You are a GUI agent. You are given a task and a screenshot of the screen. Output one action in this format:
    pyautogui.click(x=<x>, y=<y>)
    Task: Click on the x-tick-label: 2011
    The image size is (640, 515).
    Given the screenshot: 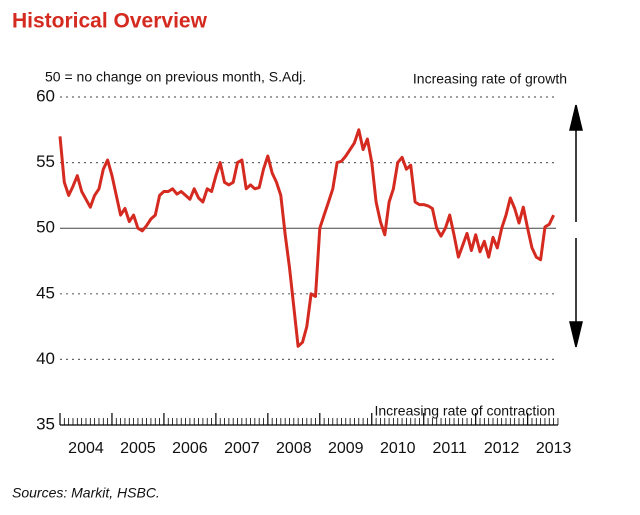 What is the action you would take?
    pyautogui.click(x=449, y=448)
    